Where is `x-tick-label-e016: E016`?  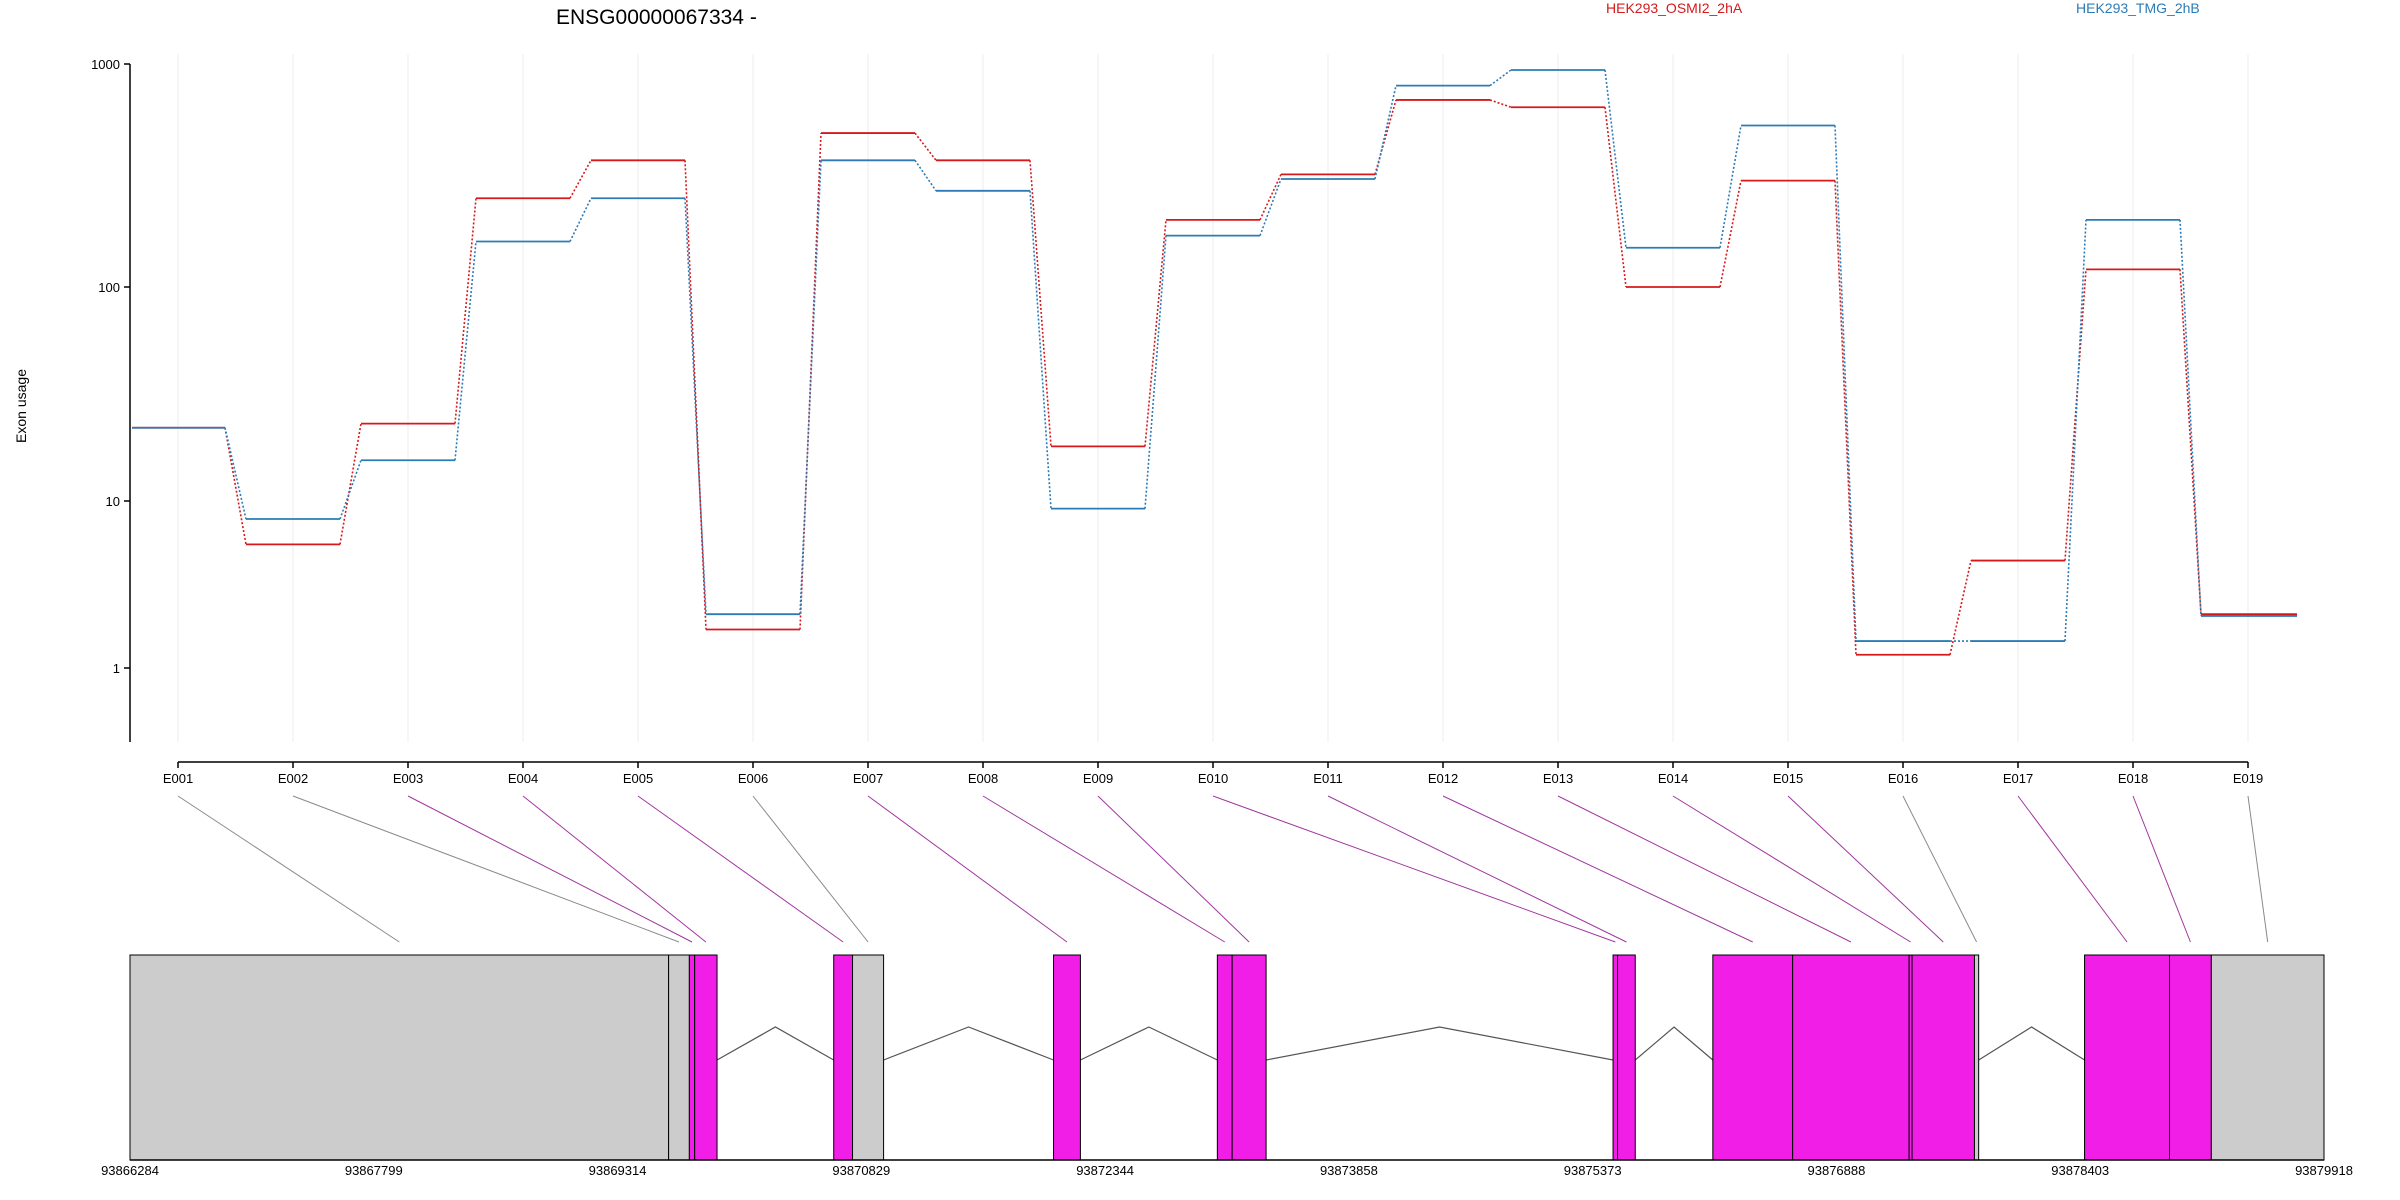
x-tick-label-e016: E016 is located at coordinates (1903, 778).